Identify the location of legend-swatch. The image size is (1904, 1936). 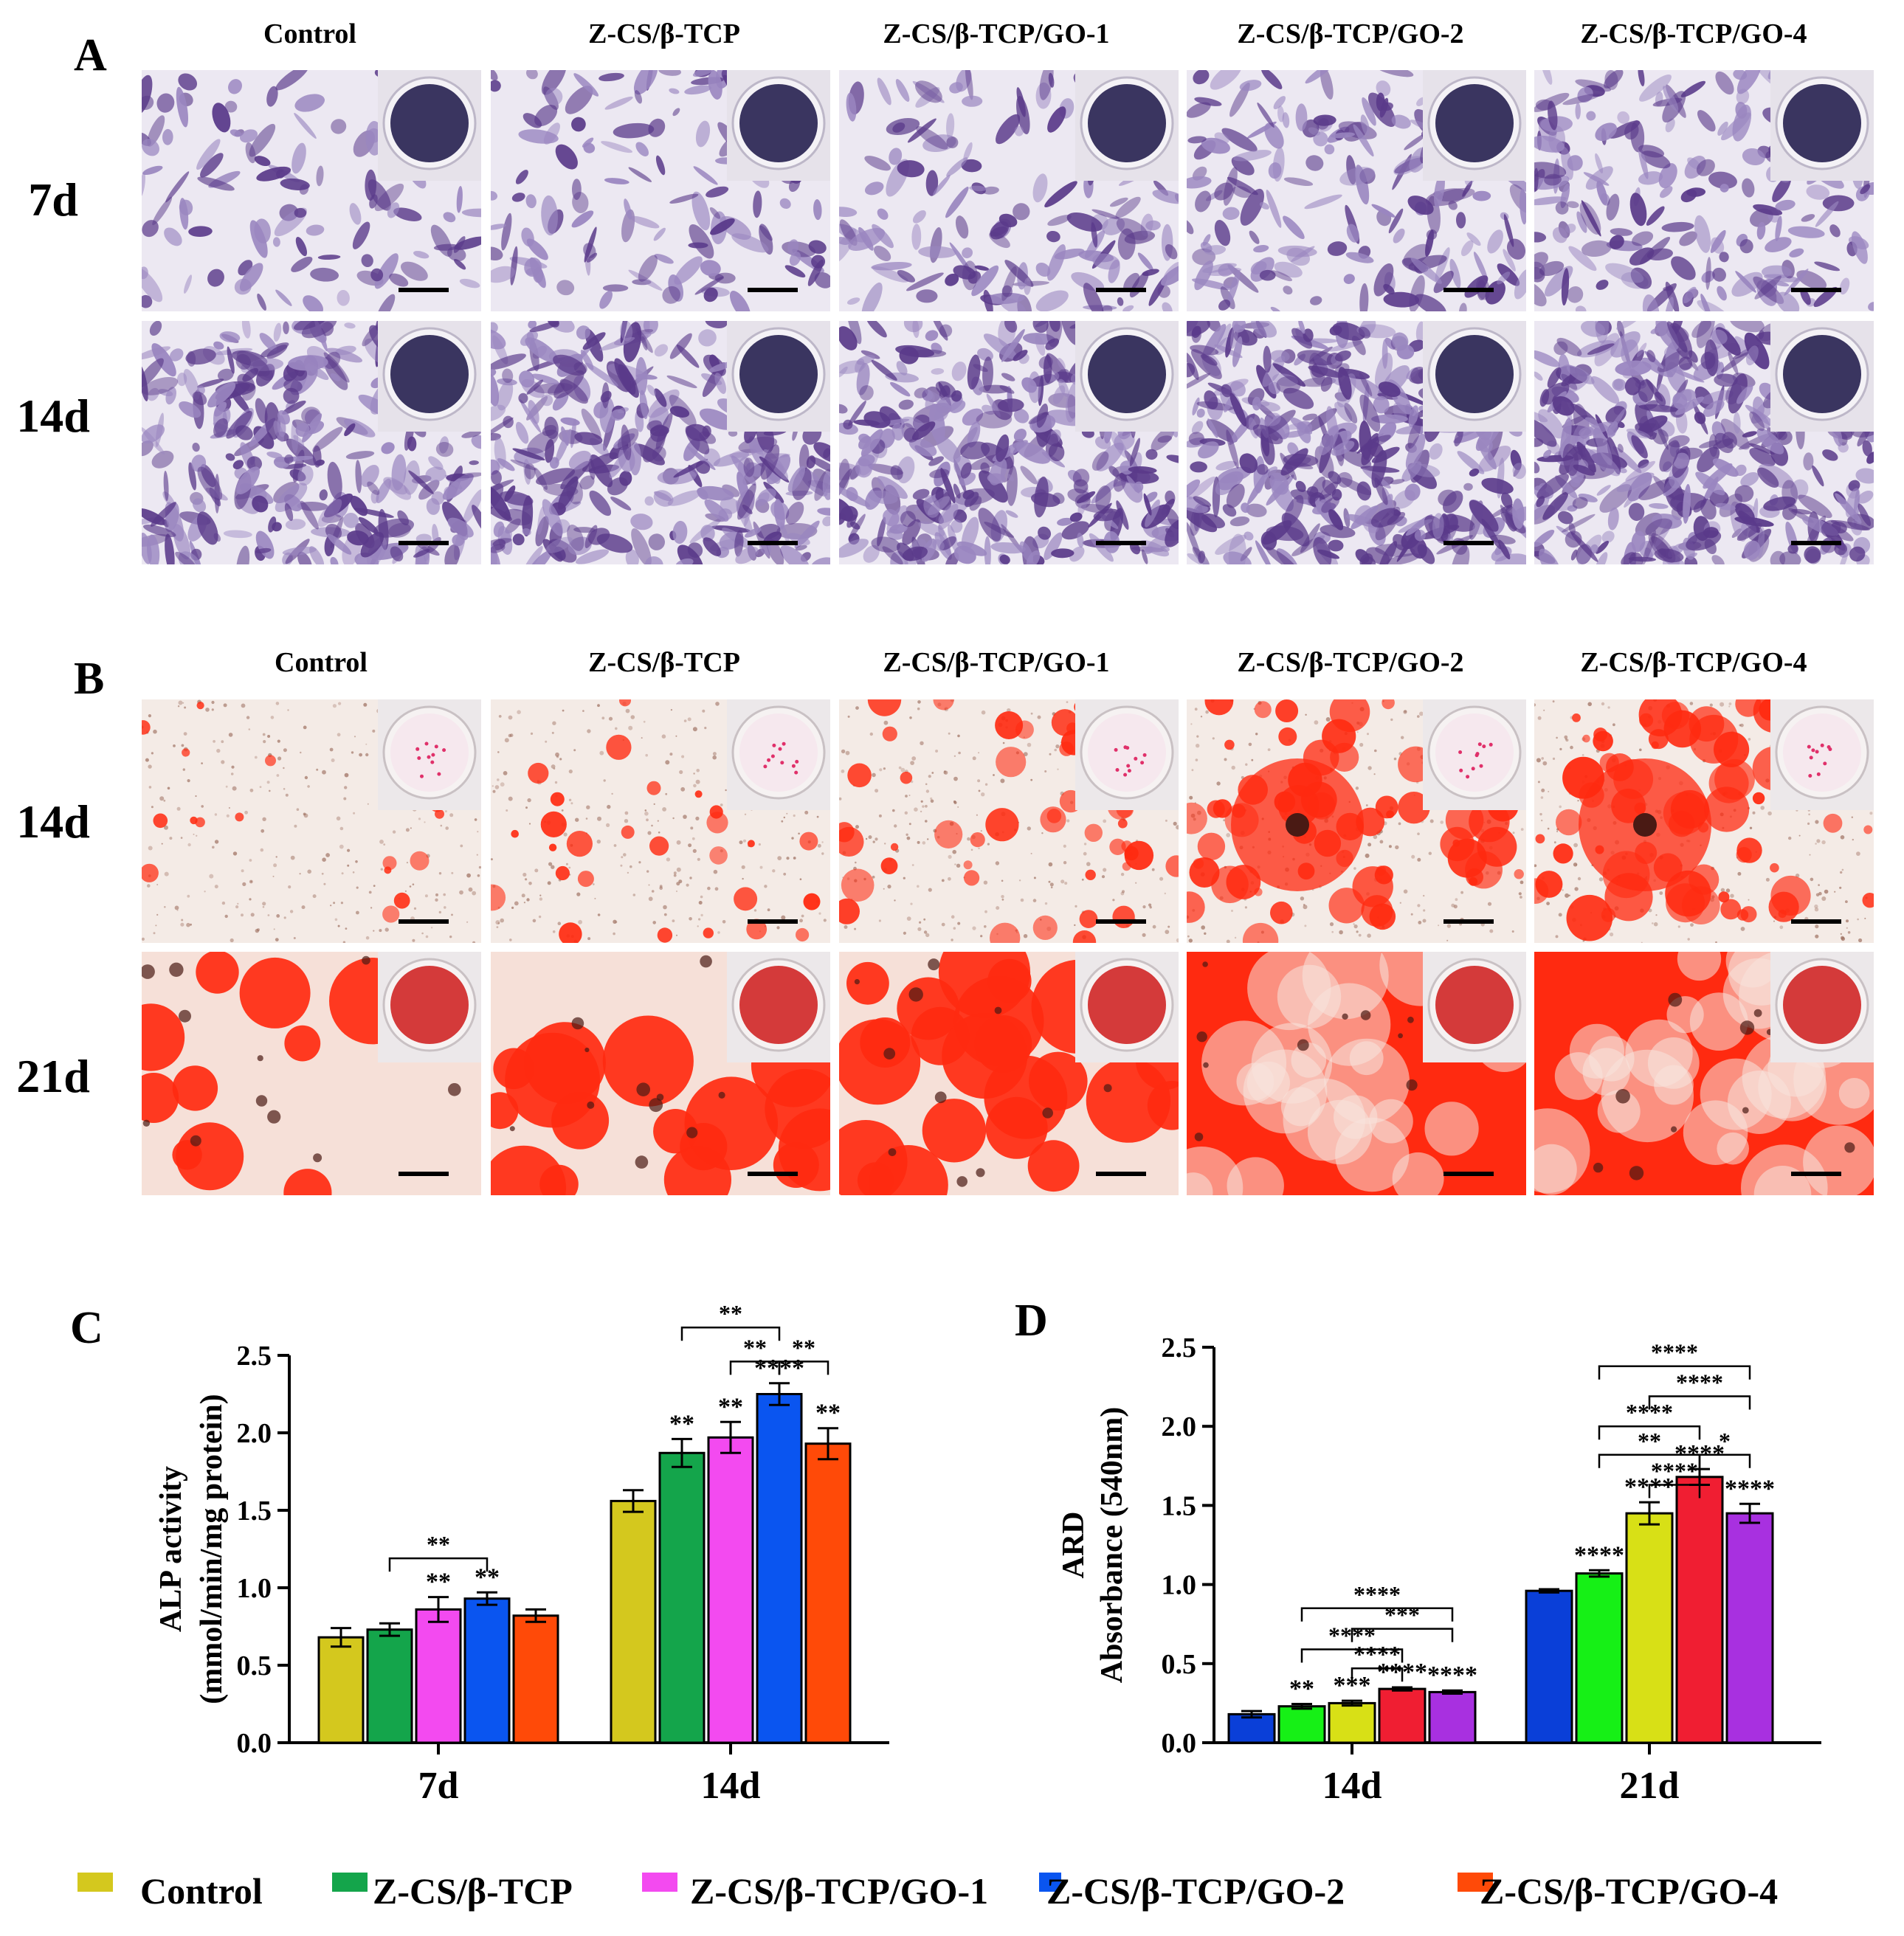
(350, 1882).